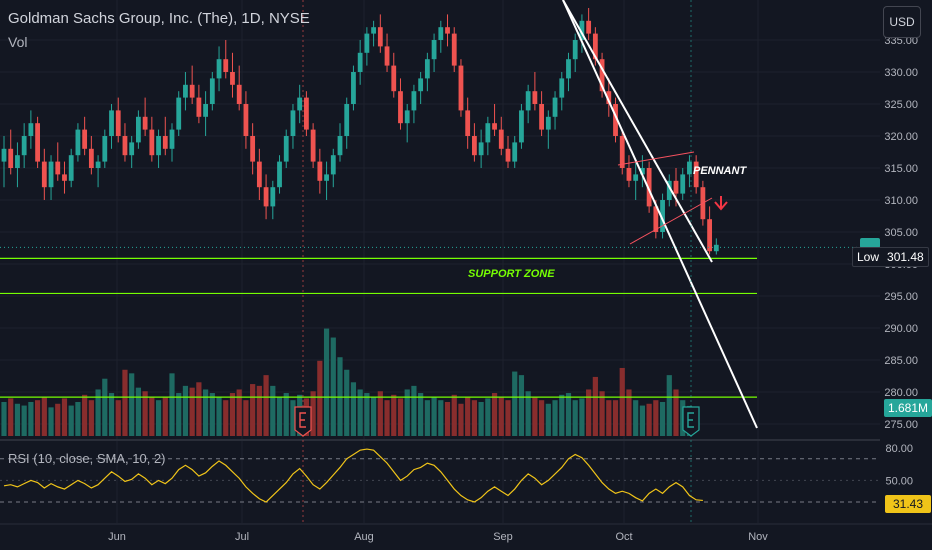 The height and width of the screenshot is (550, 932). Describe the element at coordinates (117, 537) in the screenshot. I see `time-tick-label: Jun` at that location.